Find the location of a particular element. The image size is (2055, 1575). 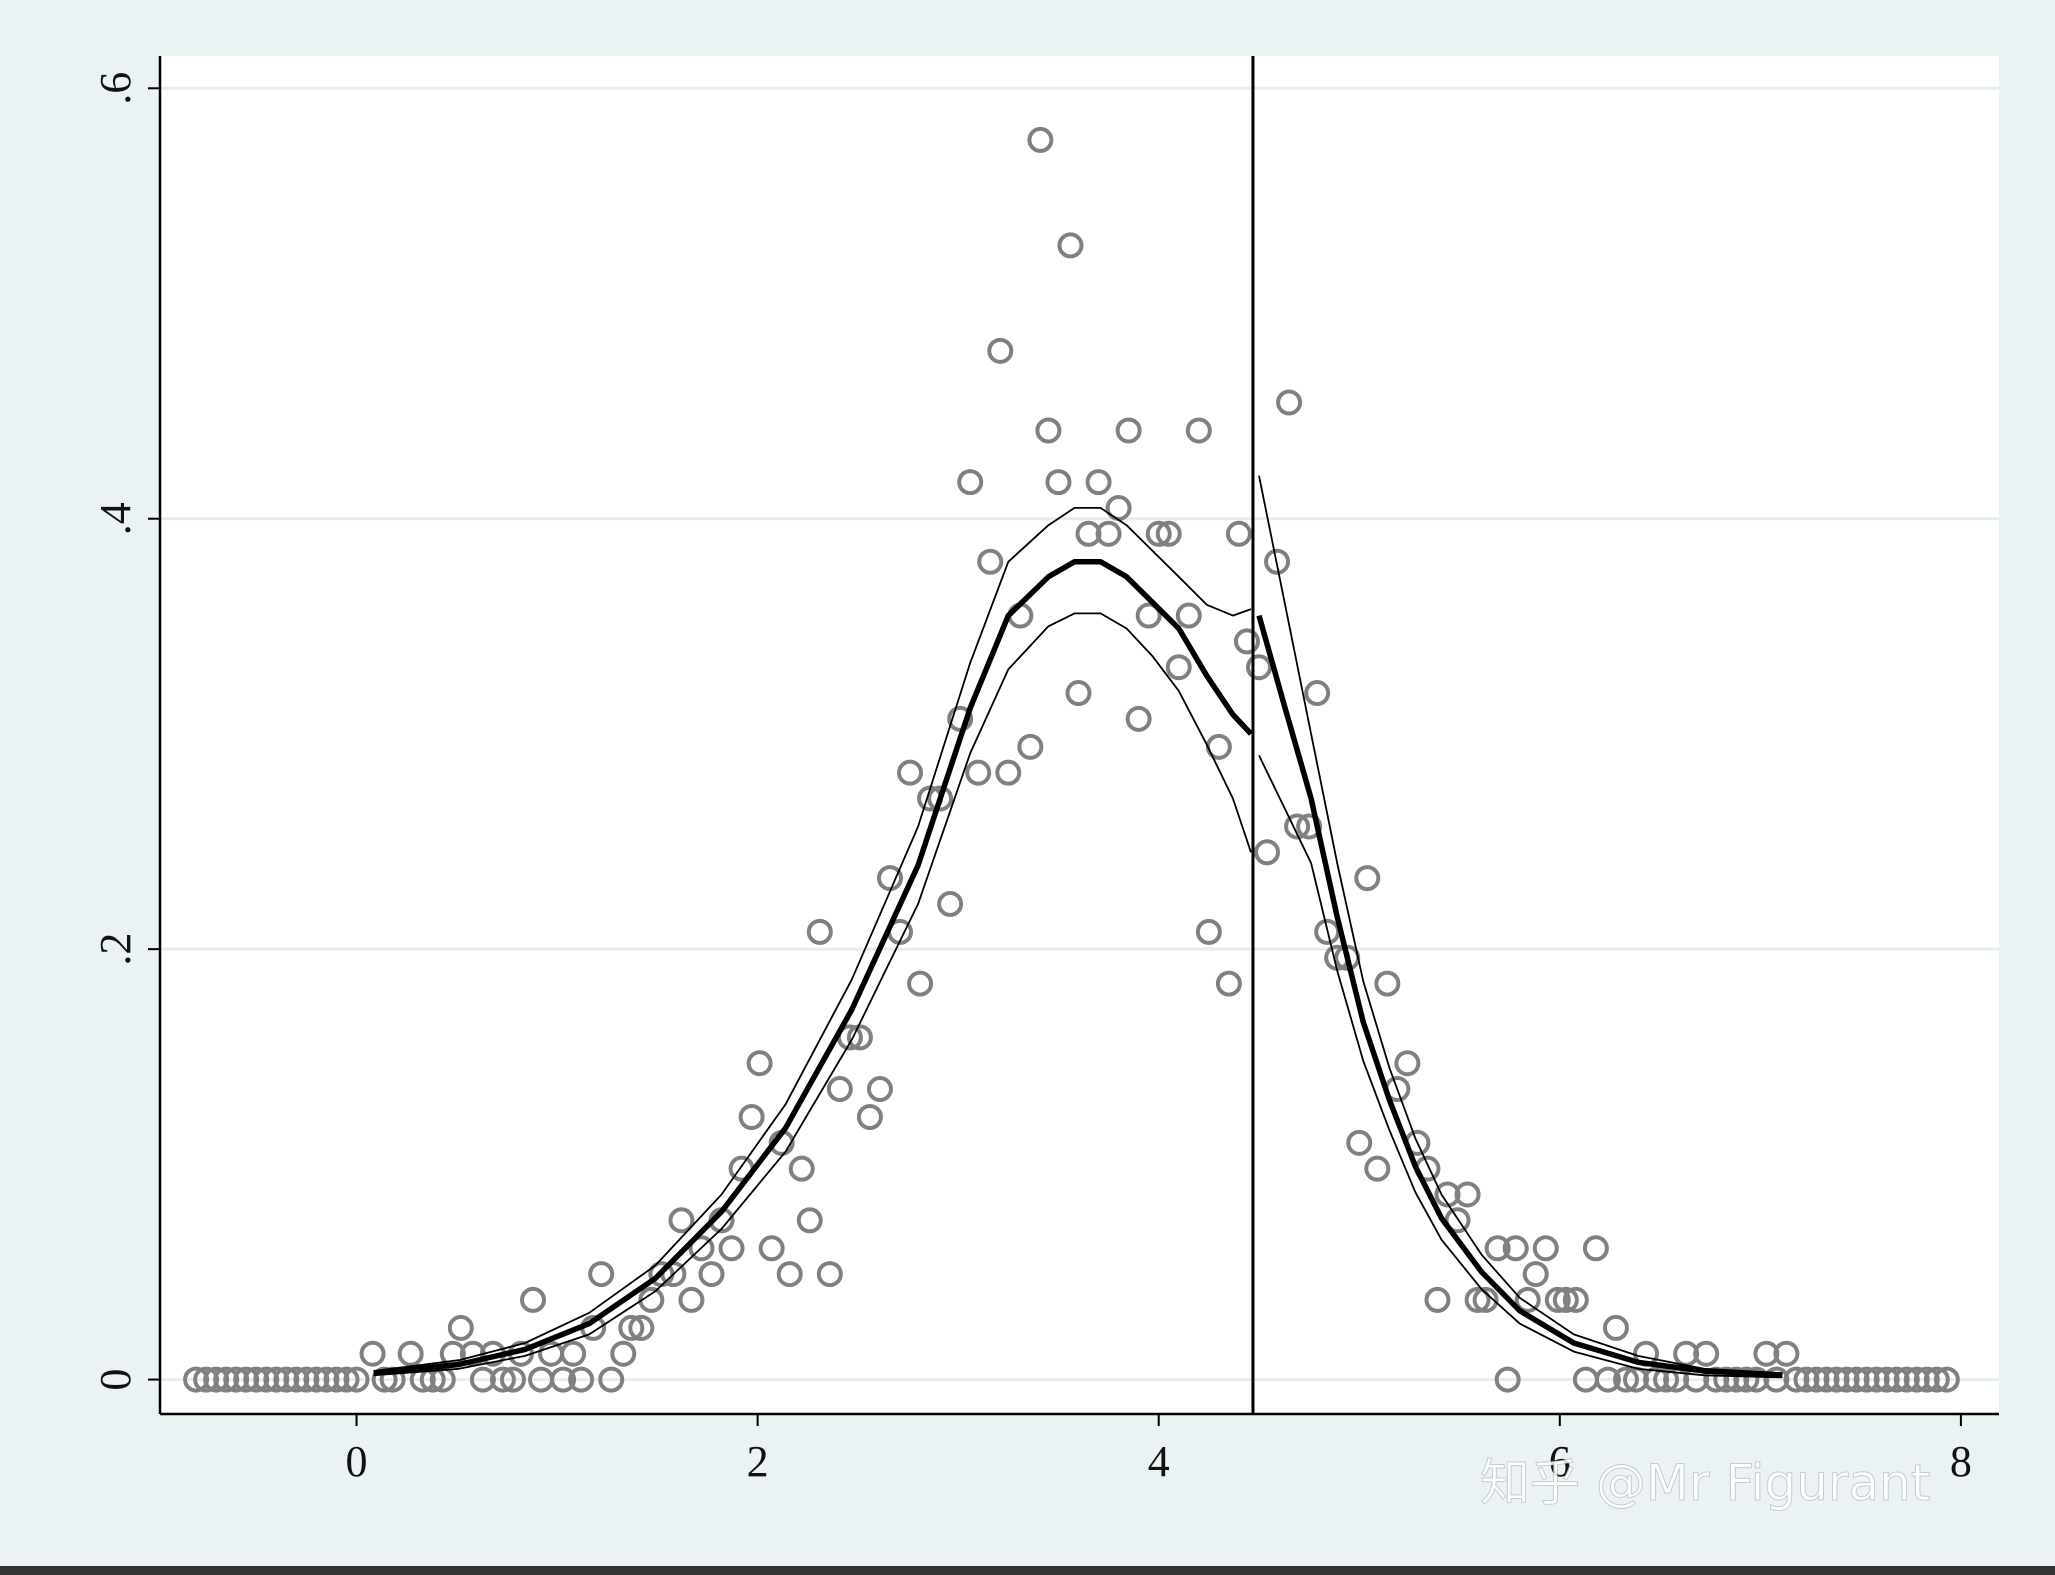

x-tick-label: 8 is located at coordinates (1961, 1461).